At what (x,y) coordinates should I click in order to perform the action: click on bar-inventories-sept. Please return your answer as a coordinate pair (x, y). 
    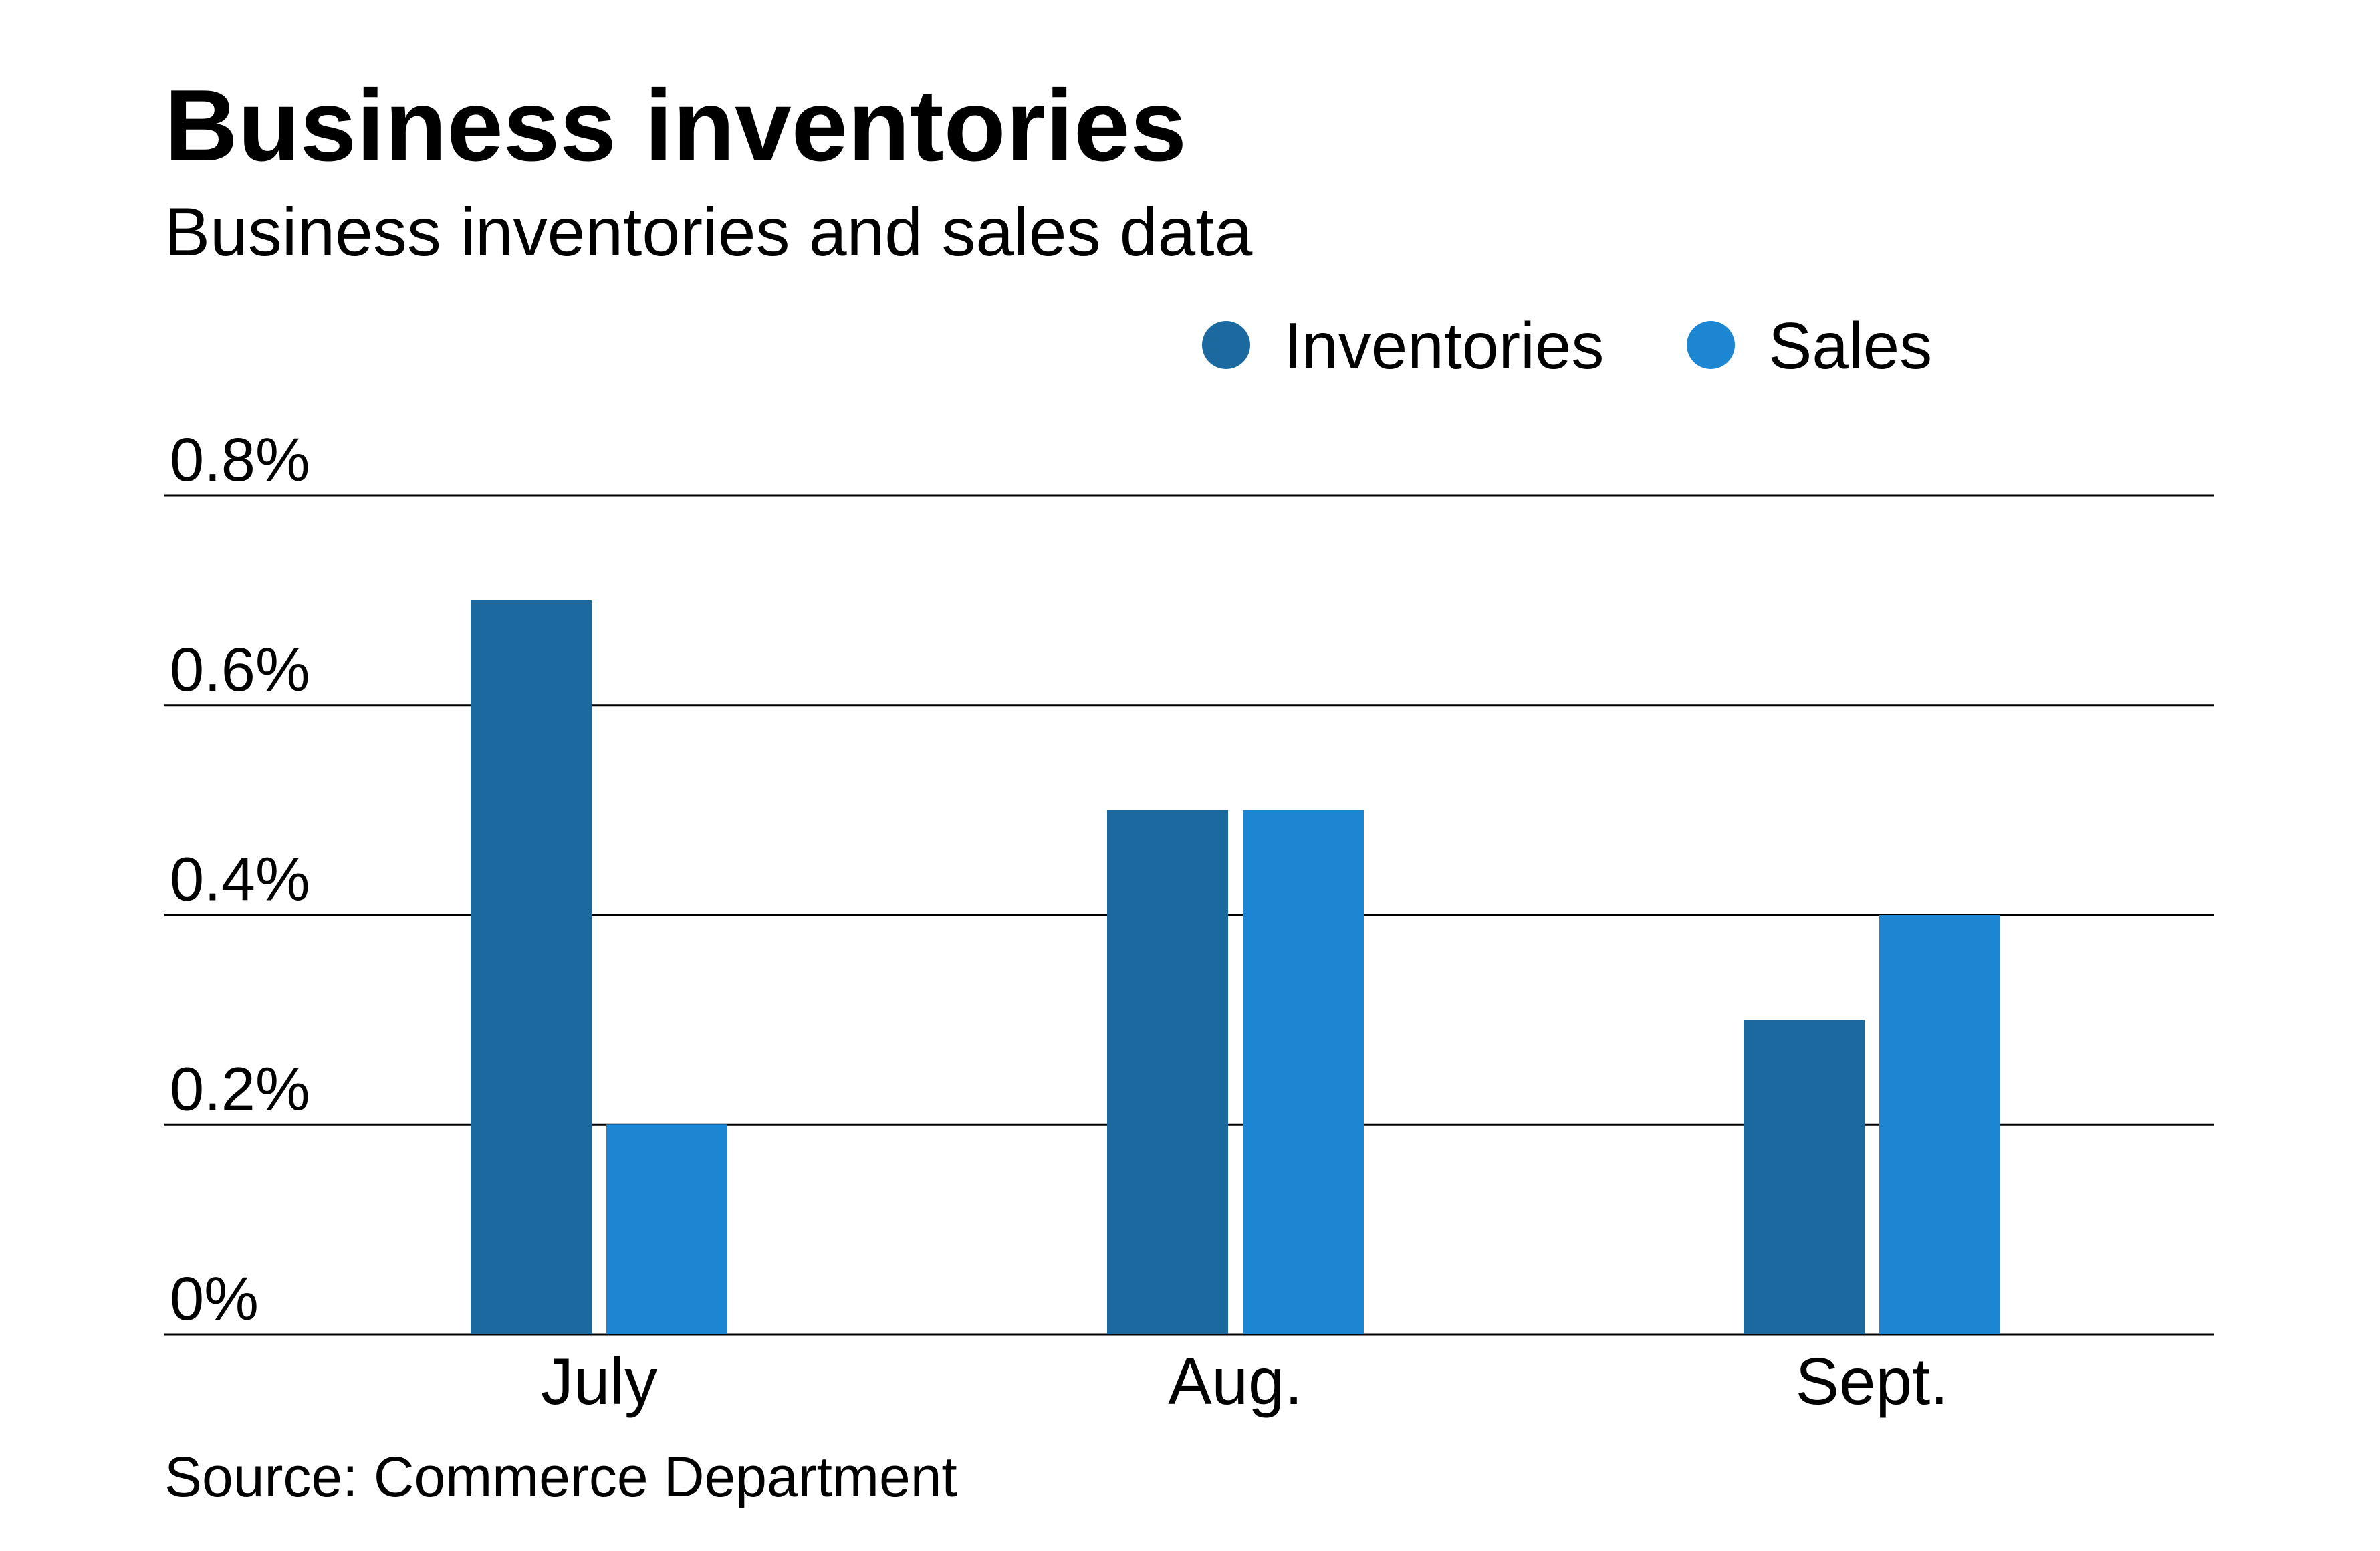
    Looking at the image, I should click on (1804, 1177).